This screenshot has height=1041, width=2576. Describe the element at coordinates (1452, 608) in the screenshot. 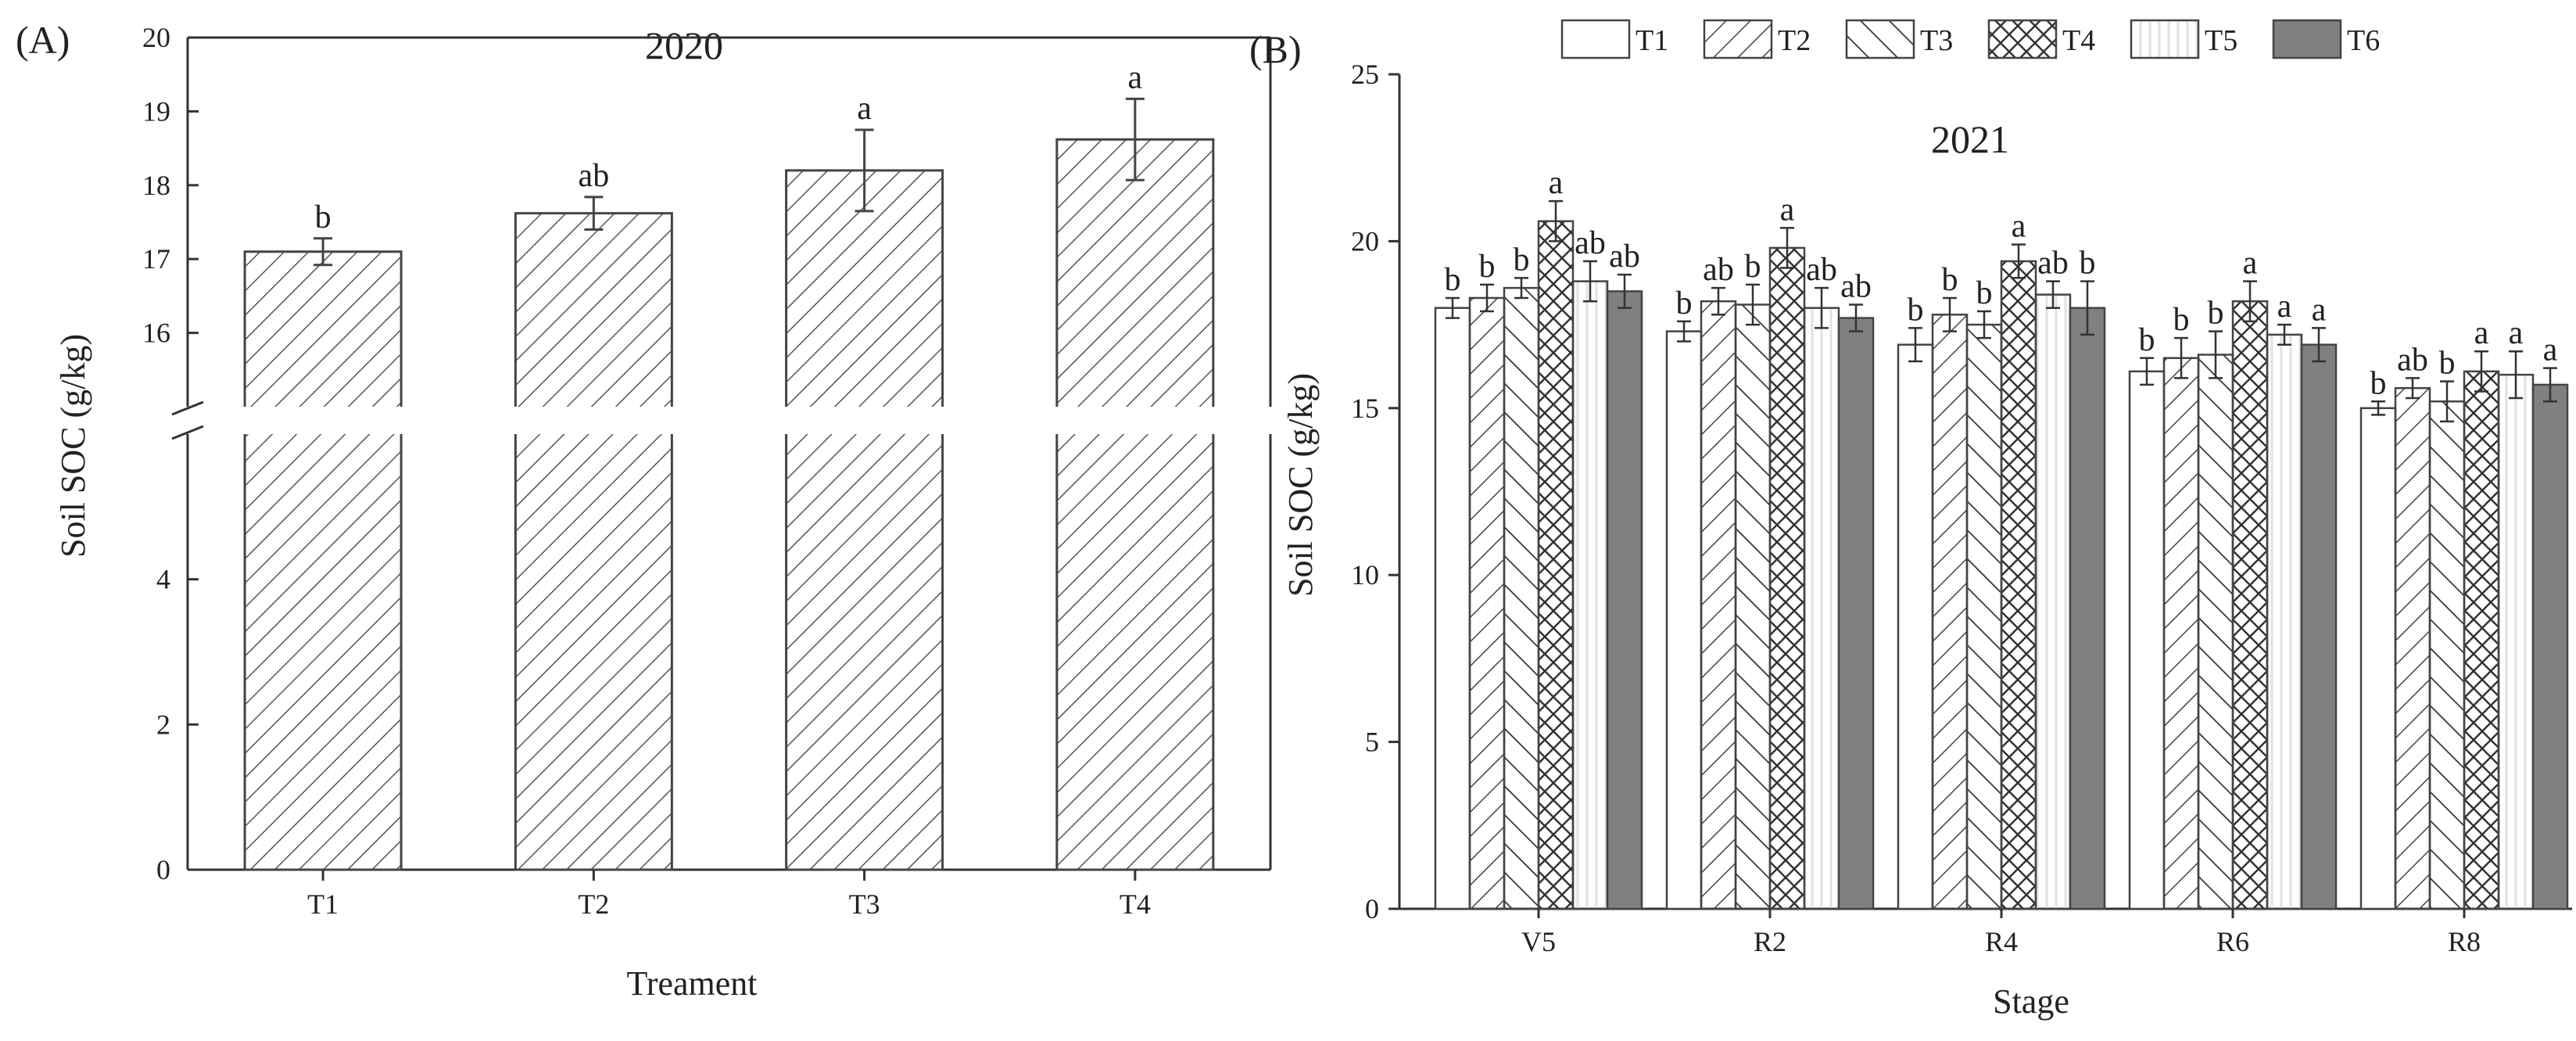

I see `chart-b-bar-V5-T1` at that location.